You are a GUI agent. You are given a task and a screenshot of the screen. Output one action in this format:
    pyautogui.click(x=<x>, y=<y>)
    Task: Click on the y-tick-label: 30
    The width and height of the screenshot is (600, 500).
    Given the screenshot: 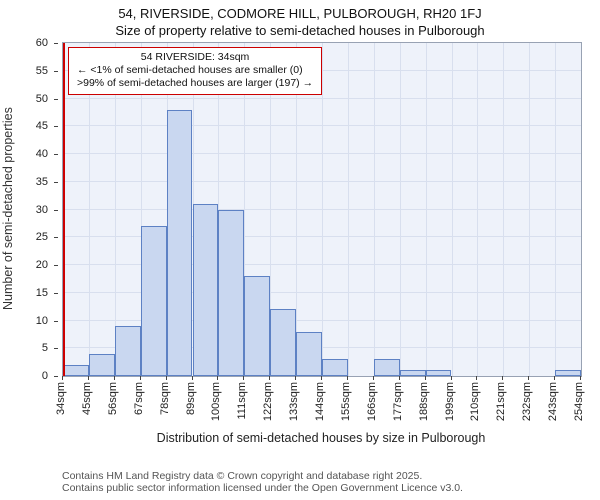 What is the action you would take?
    pyautogui.click(x=41, y=209)
    